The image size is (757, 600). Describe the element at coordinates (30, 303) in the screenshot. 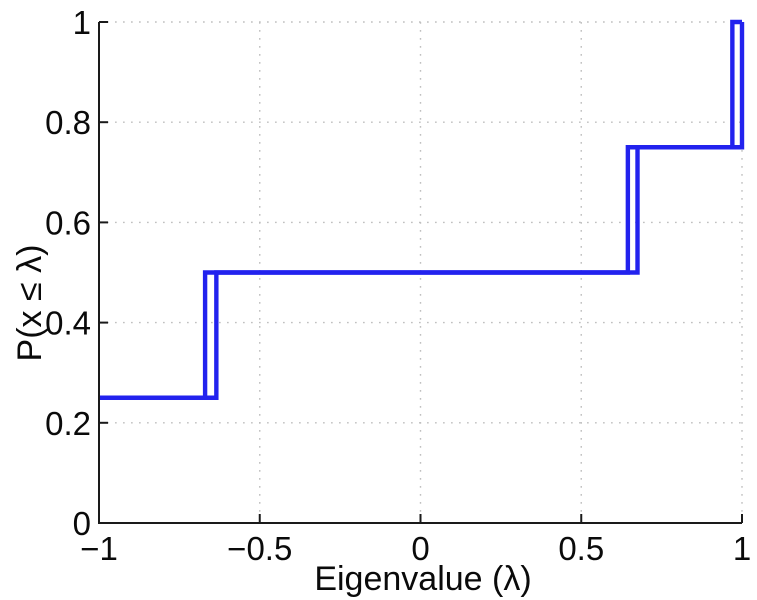

I see `y-axis-label: P(x ≤ λ)` at that location.